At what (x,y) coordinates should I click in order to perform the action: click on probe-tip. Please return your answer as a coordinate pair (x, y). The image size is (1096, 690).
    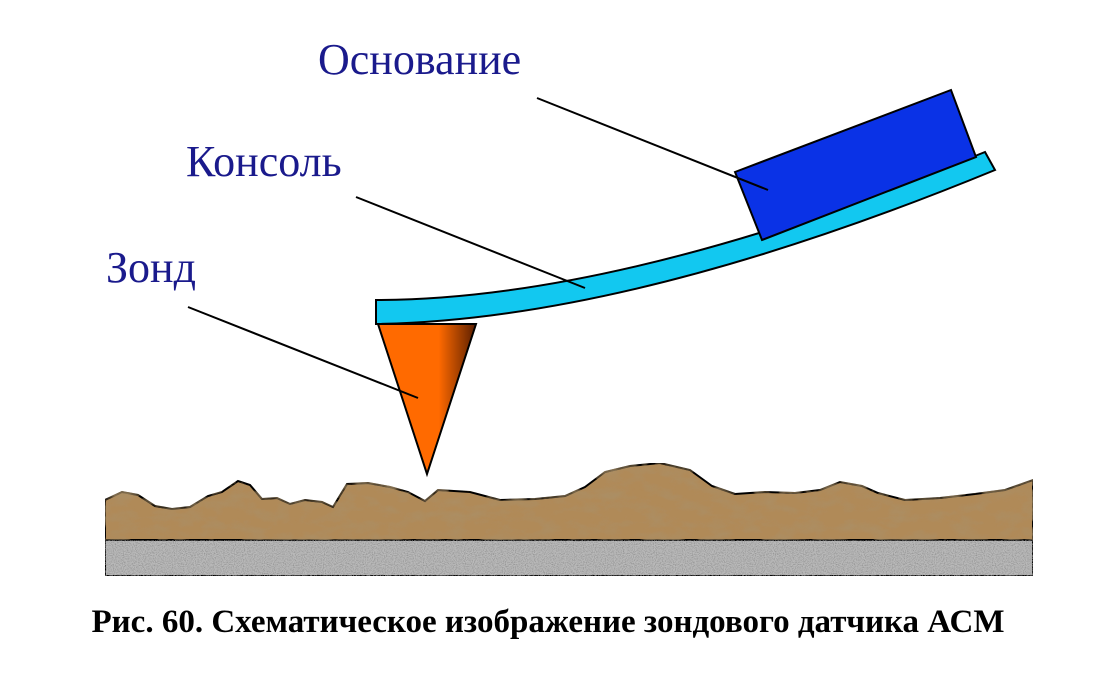
    Looking at the image, I should click on (427, 400).